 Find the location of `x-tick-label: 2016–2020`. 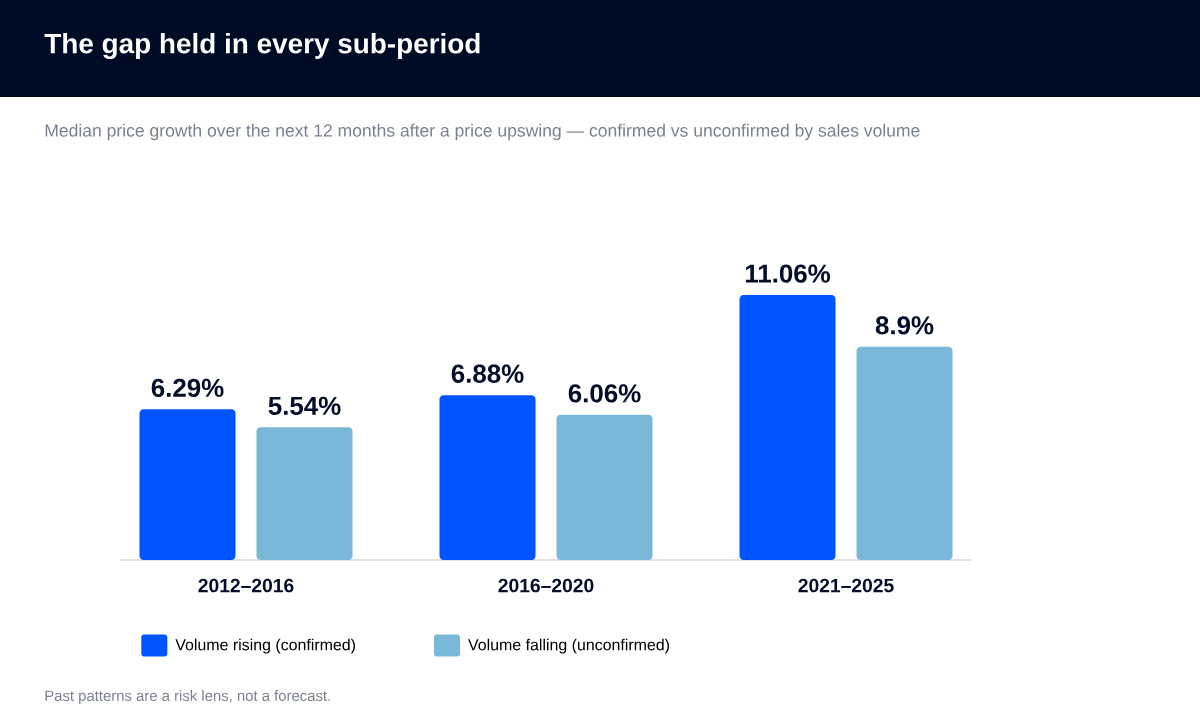

x-tick-label: 2016–2020 is located at coordinates (546, 585).